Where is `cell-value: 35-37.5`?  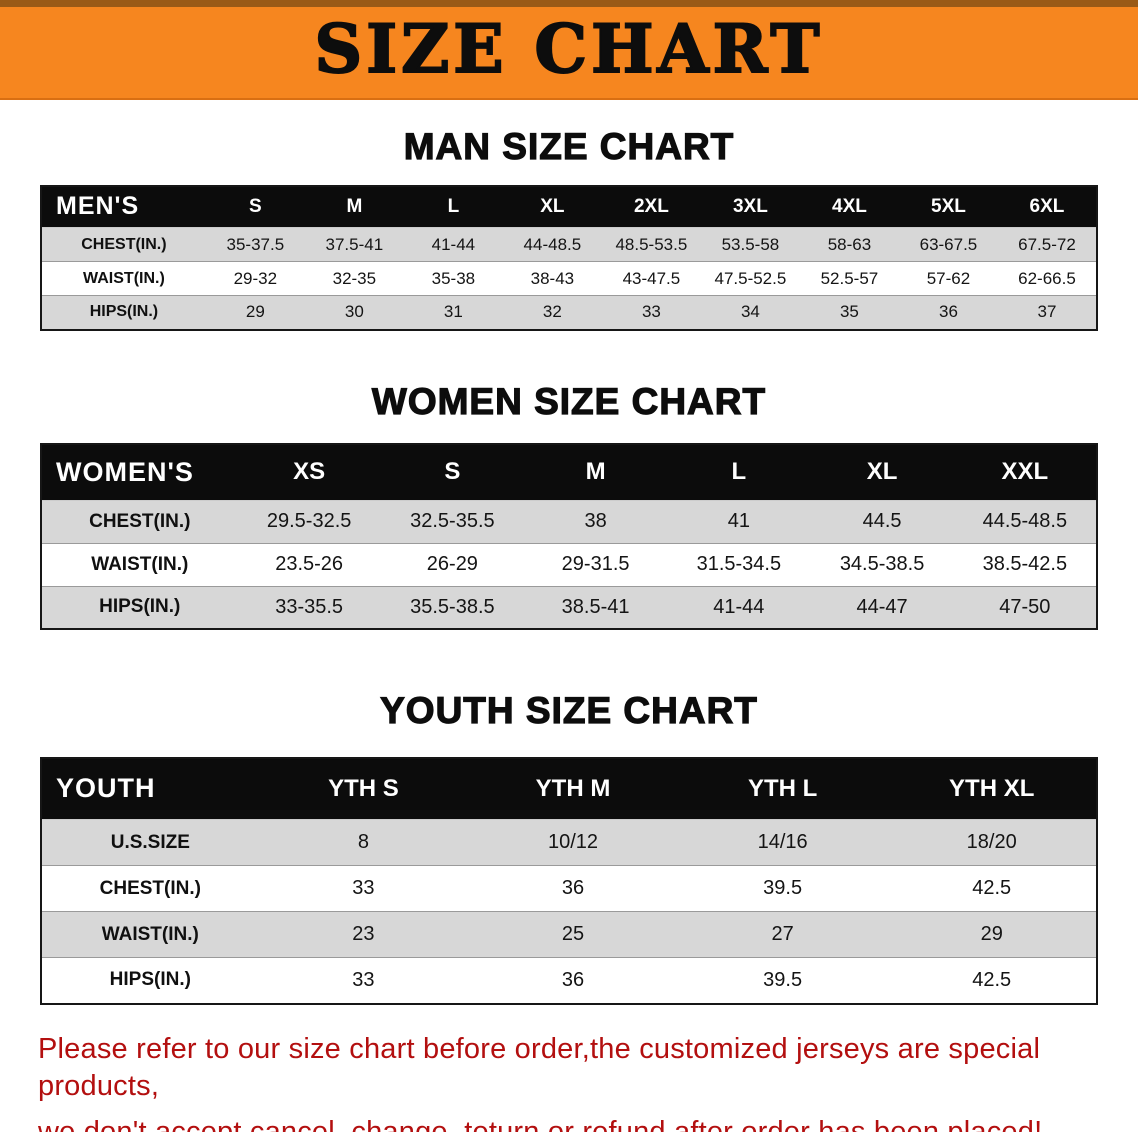 cell-value: 35-37.5 is located at coordinates (255, 244).